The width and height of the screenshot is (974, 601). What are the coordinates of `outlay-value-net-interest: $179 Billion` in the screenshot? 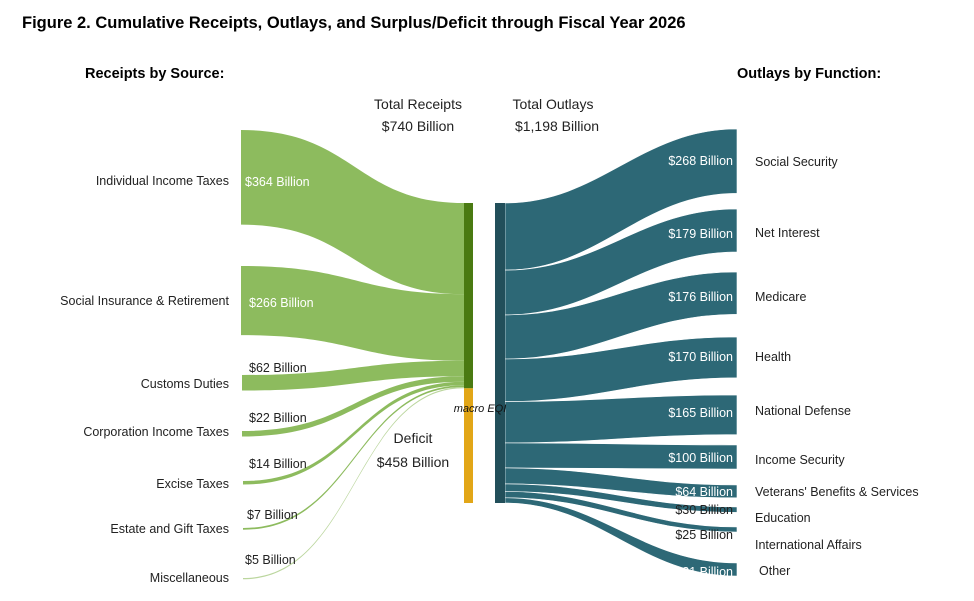 It's located at (700, 234).